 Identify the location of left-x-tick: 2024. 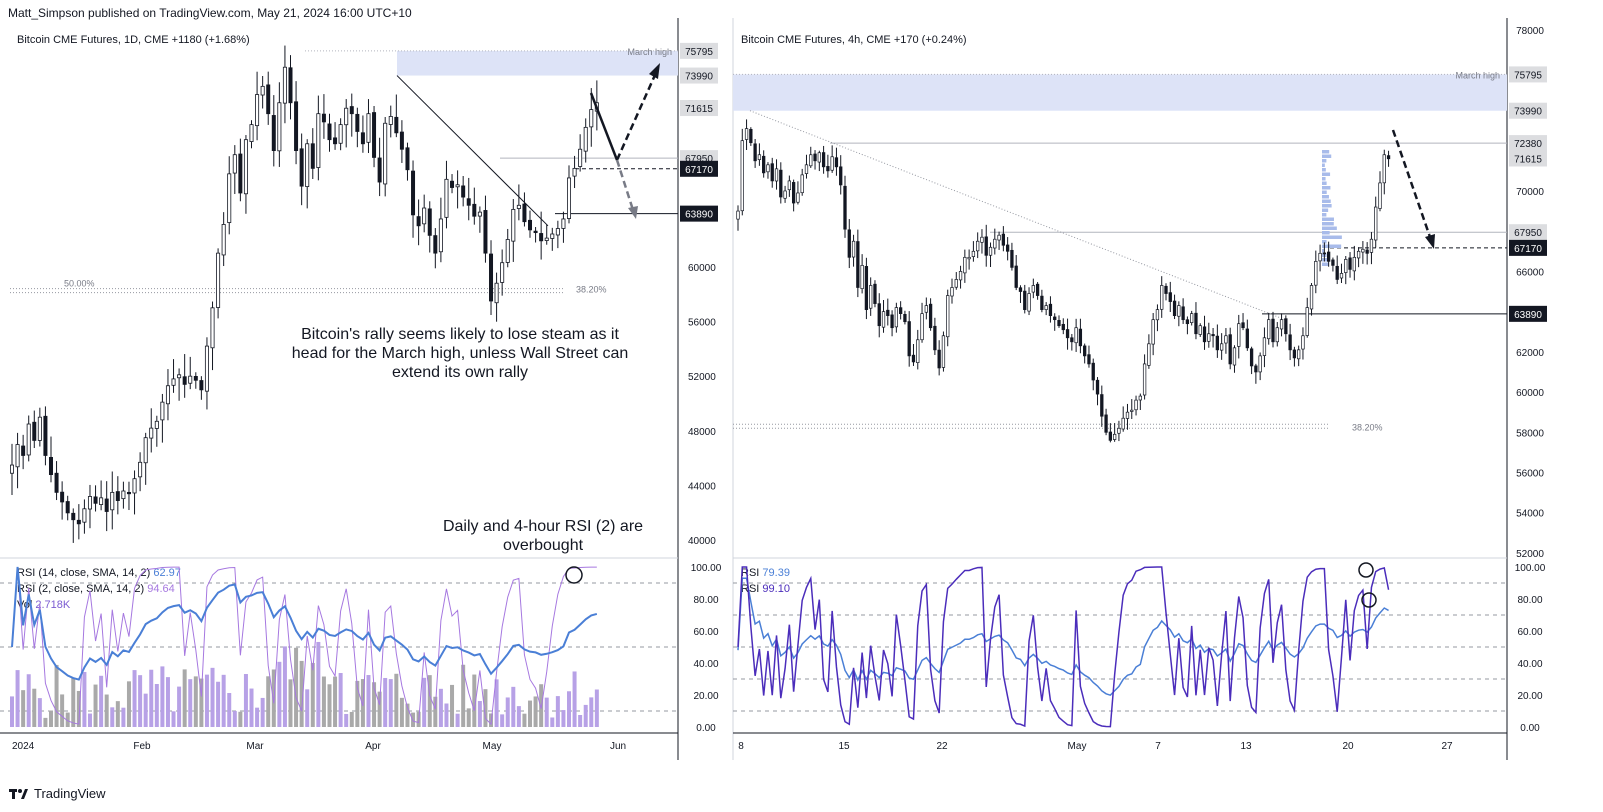
(23, 746).